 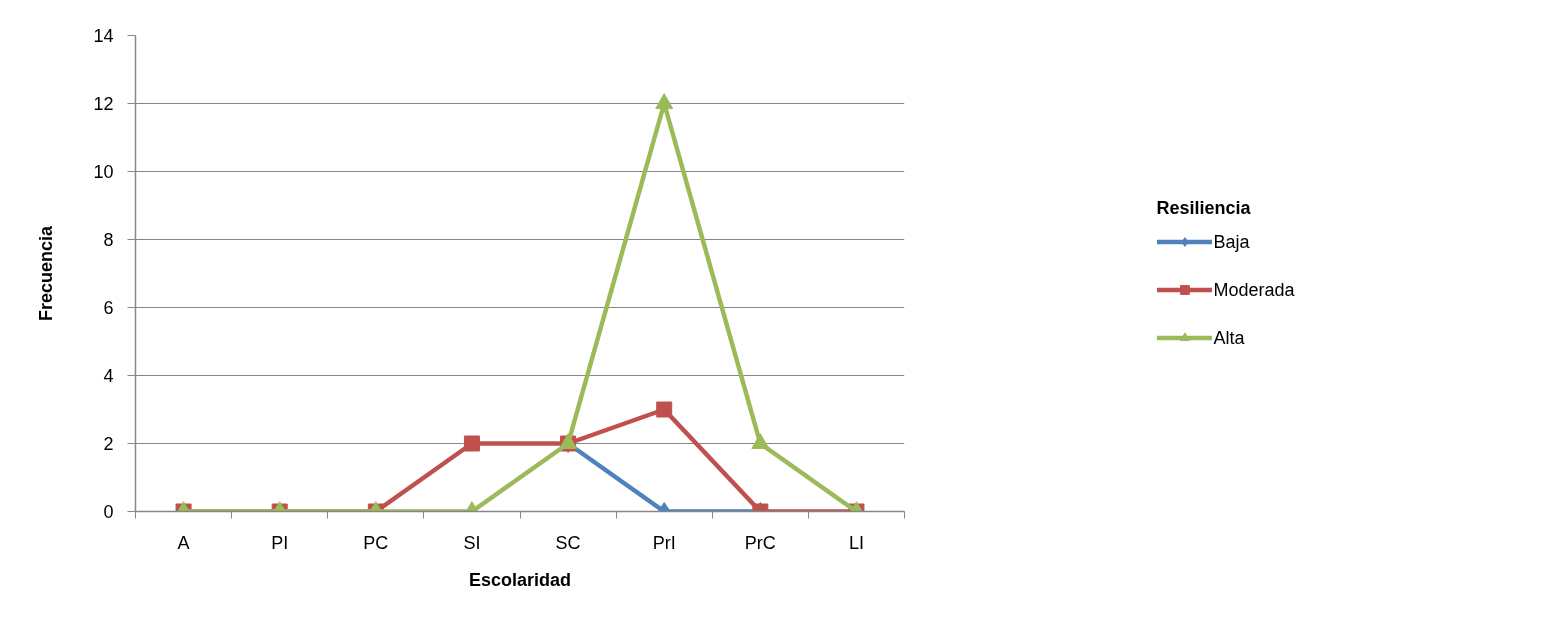 What do you see at coordinates (108, 240) in the screenshot?
I see `y-tick-label: 8` at bounding box center [108, 240].